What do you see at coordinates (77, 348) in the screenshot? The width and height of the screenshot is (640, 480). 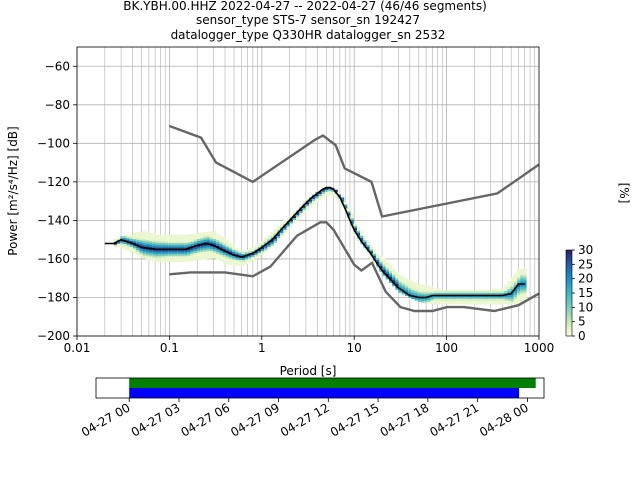 I see `x-tick-label: 0.01` at bounding box center [77, 348].